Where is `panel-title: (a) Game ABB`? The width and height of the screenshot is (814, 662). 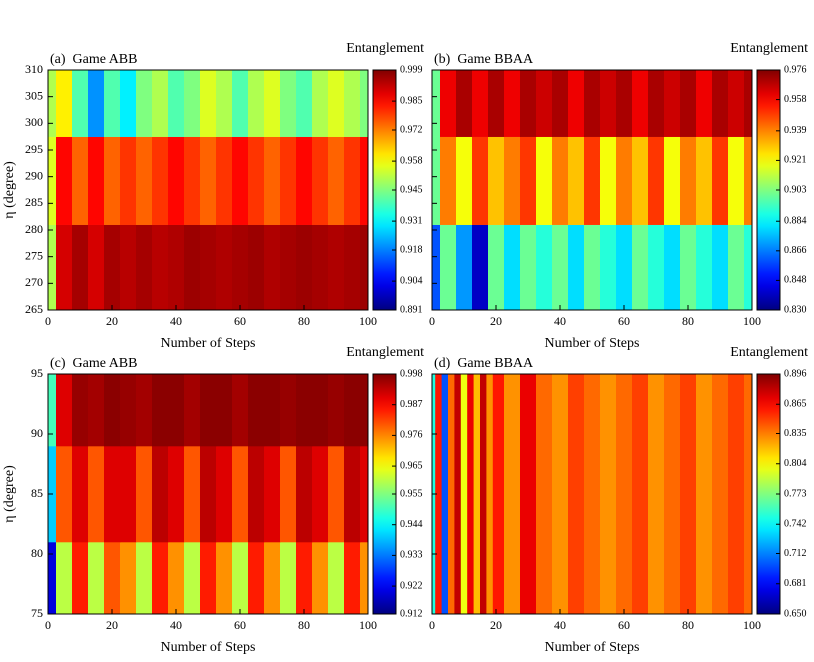 panel-title: (a) Game ABB is located at coordinates (93, 59).